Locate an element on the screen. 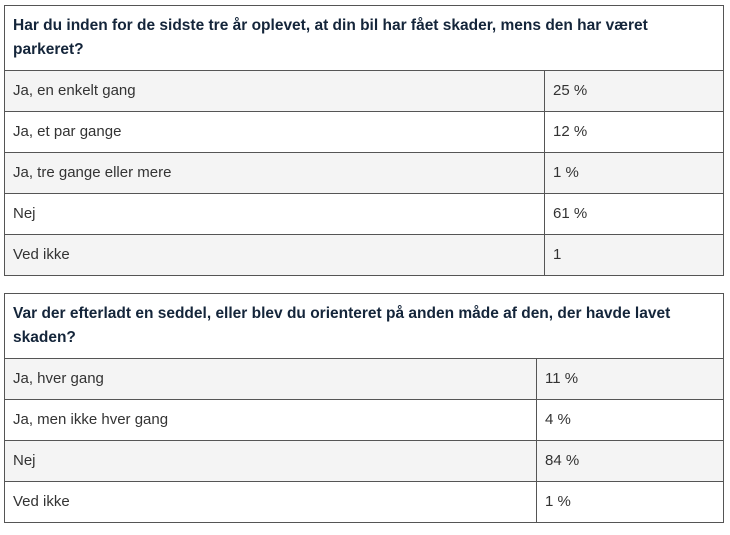 The image size is (730, 535). table-row: Ved ikke 1 % is located at coordinates (364, 502).